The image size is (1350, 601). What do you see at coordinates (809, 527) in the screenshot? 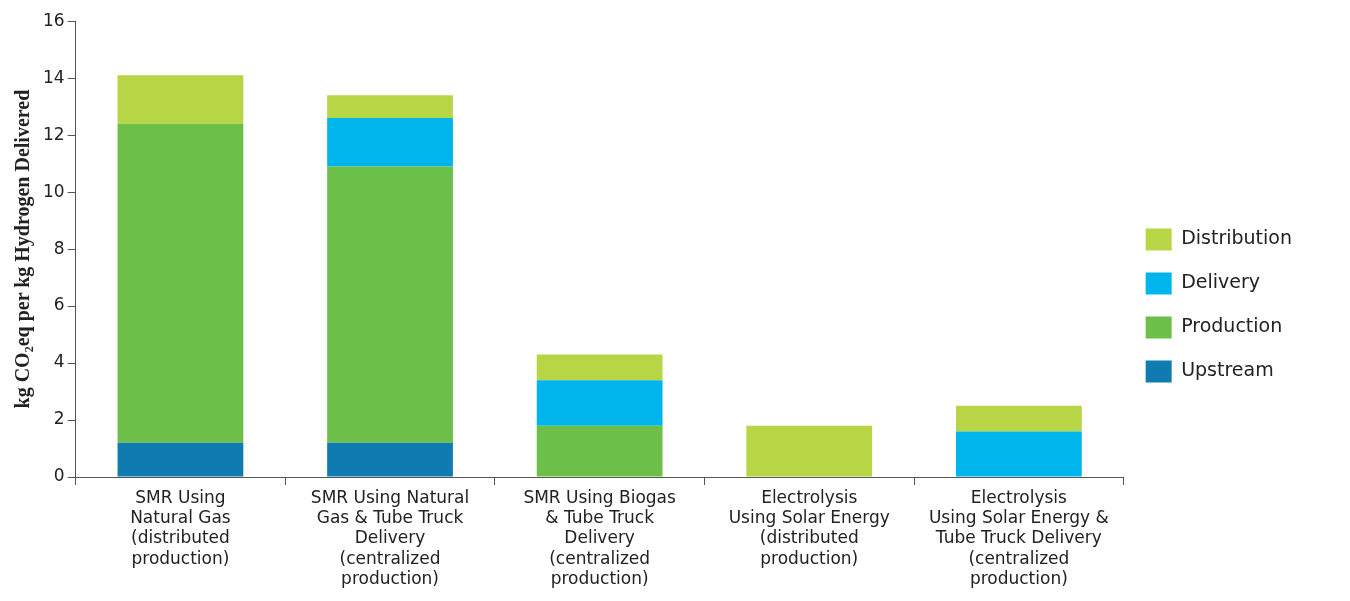
I see `x-tick-label: Electrolysis Using Solar Energy (distributed production)` at bounding box center [809, 527].